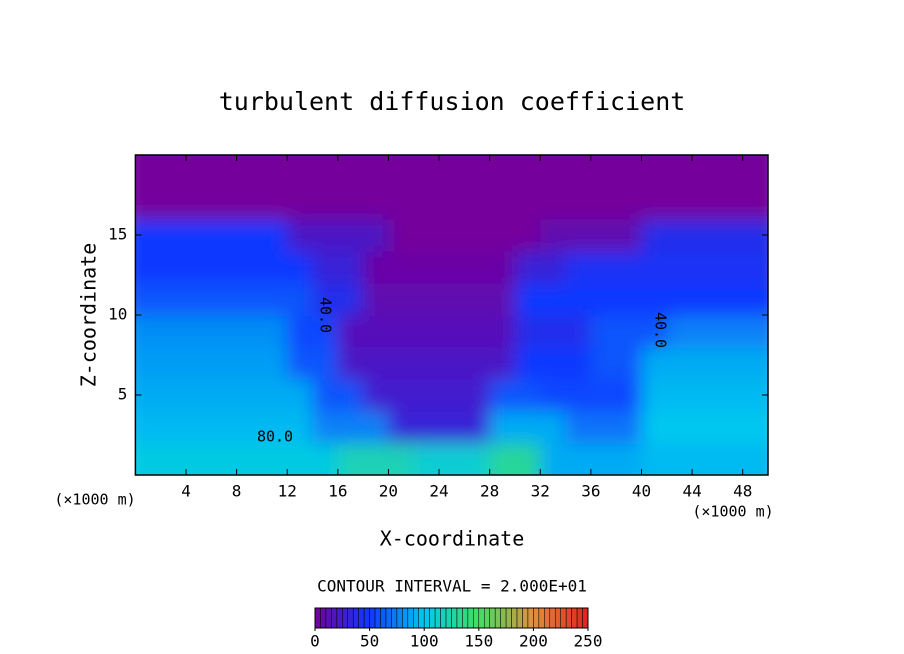  What do you see at coordinates (117, 314) in the screenshot?
I see `y-tick-label: 10` at bounding box center [117, 314].